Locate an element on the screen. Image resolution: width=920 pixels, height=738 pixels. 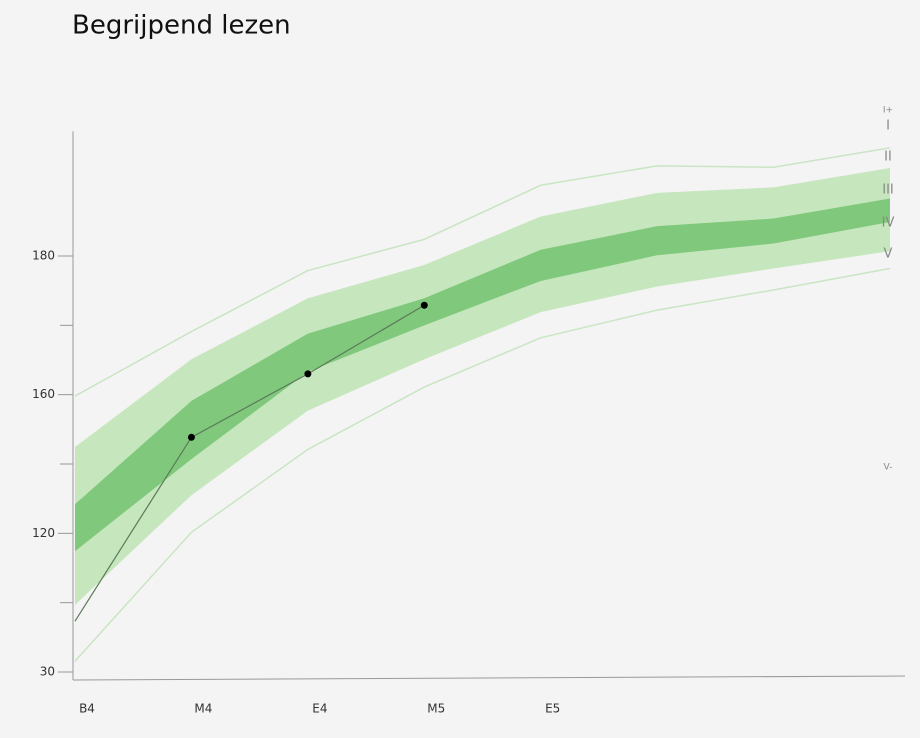
band-label: I+ is located at coordinates (888, 111).